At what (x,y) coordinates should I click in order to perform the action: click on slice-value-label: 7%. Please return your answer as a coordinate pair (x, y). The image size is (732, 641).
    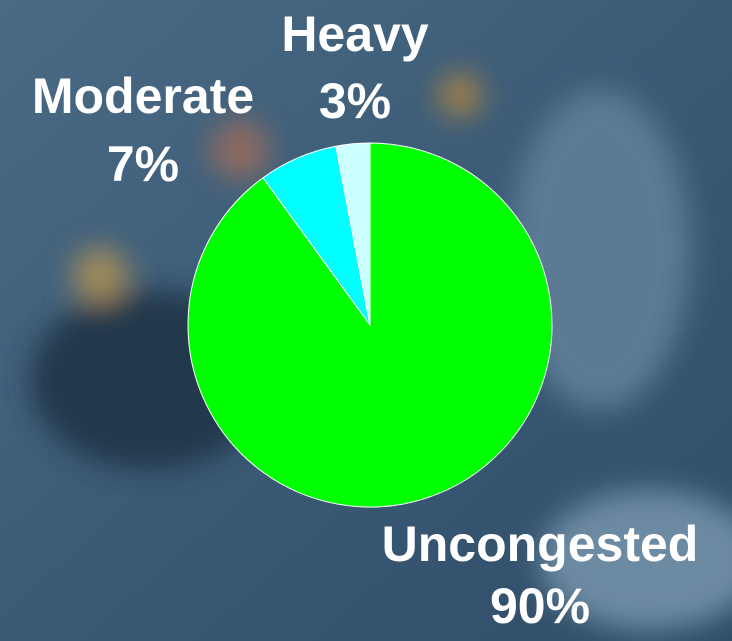
    Looking at the image, I should click on (143, 164).